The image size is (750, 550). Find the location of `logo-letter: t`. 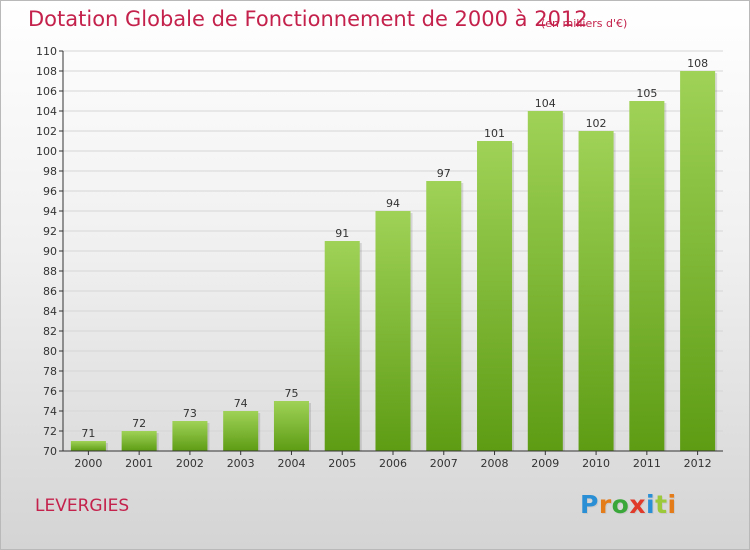

logo-letter: t is located at coordinates (661, 504).